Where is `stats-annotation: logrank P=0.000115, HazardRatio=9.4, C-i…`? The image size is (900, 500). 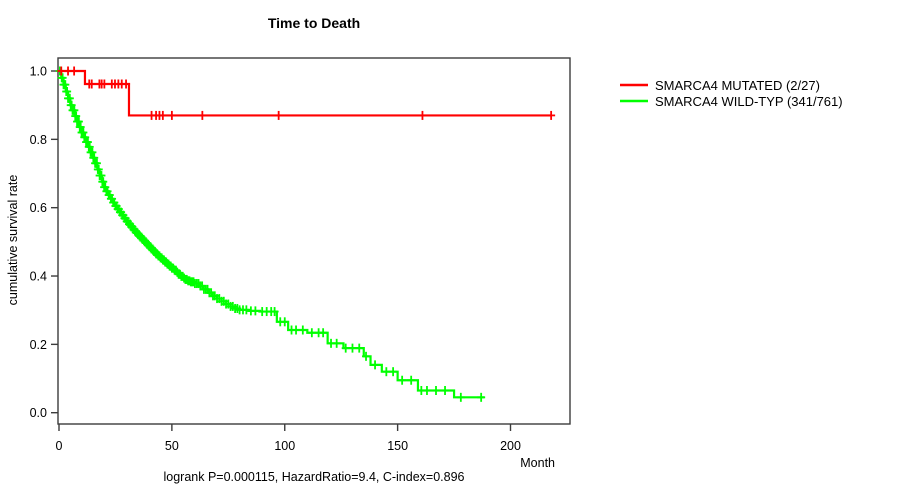 stats-annotation: logrank P=0.000115, HazardRatio=9.4, C-i… is located at coordinates (314, 477).